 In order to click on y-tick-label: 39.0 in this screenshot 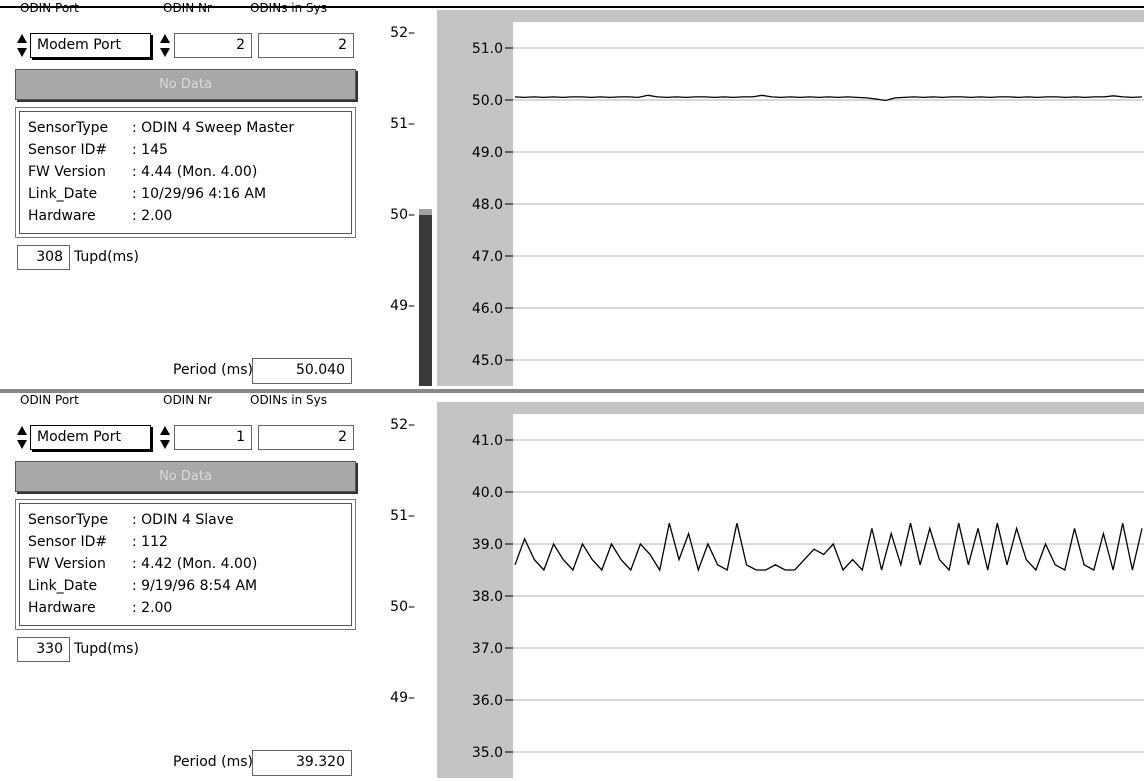, I will do `click(487, 545)`.